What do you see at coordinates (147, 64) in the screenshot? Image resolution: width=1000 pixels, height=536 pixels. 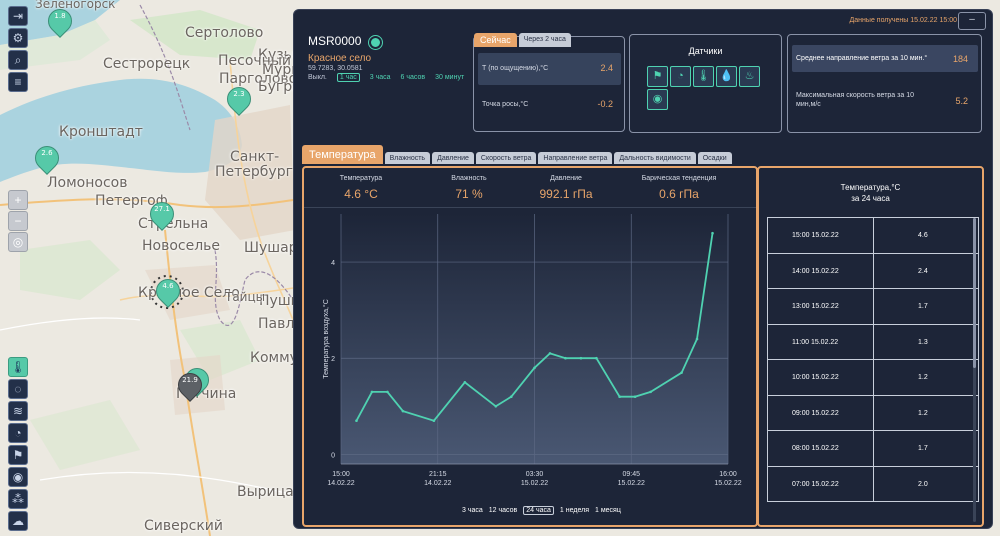 I see `map-label: Сестрорецк` at bounding box center [147, 64].